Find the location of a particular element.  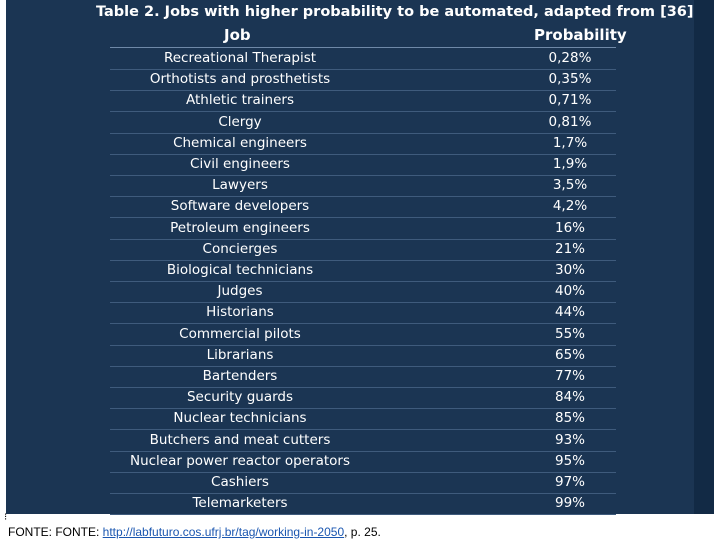

probability-cell: 3,5% is located at coordinates (570, 185).